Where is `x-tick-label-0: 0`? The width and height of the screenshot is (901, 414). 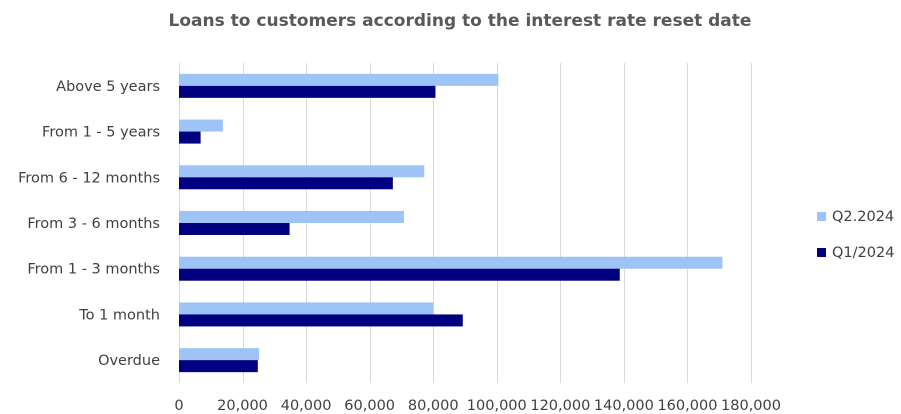 x-tick-label-0: 0 is located at coordinates (178, 406).